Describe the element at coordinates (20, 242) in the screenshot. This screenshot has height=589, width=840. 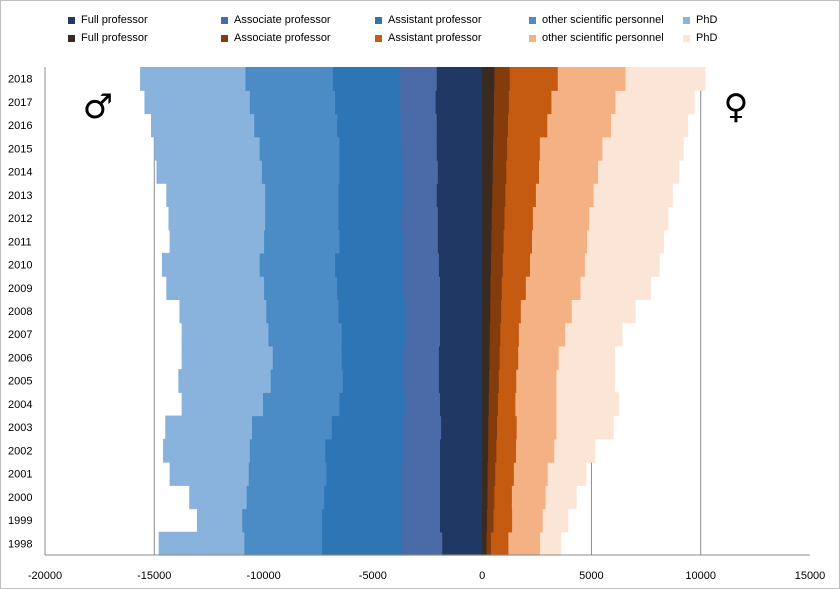
I see `y-tick-label: 2011` at that location.